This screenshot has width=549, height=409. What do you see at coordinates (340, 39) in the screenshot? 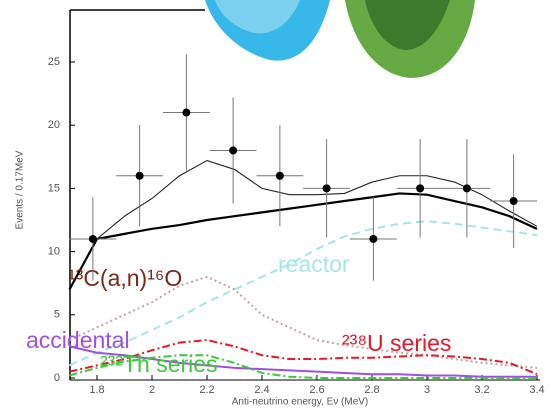
I see `earth-illustration` at bounding box center [340, 39].